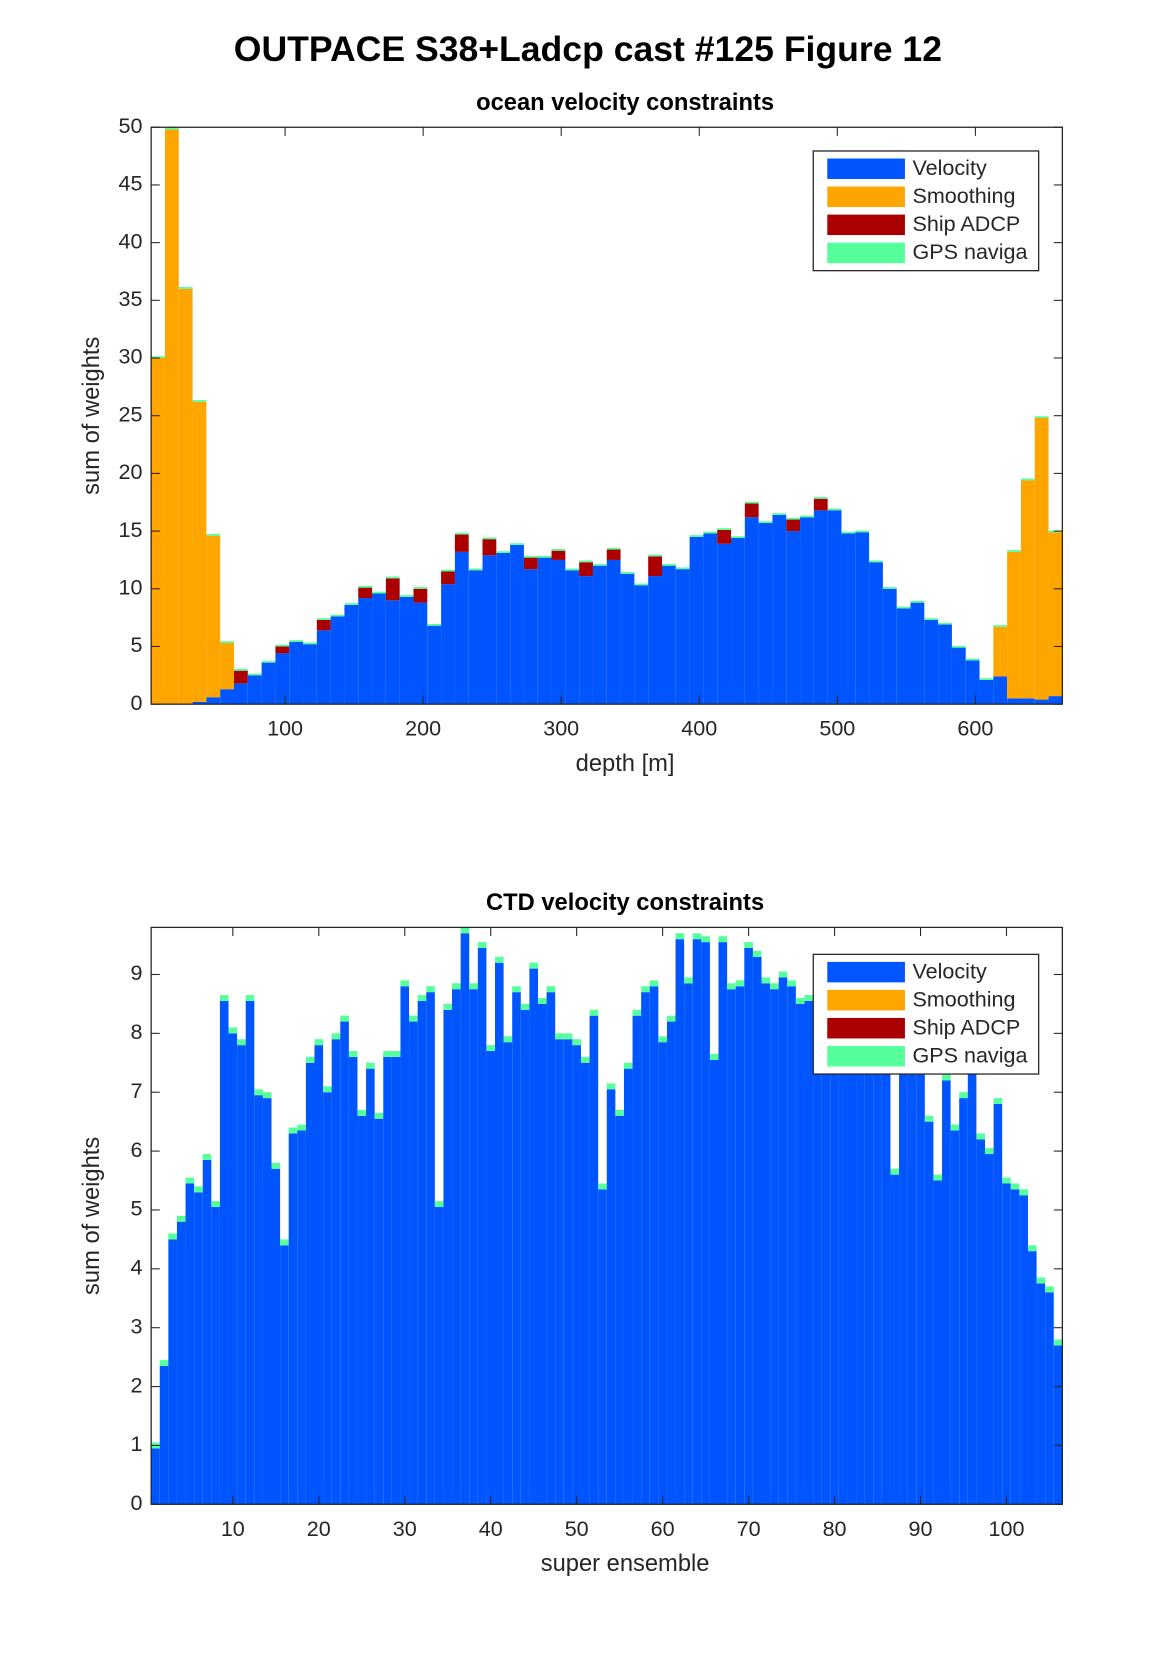 The image size is (1165, 1679). I want to click on chart-title: ocean velocity constraints, so click(625, 103).